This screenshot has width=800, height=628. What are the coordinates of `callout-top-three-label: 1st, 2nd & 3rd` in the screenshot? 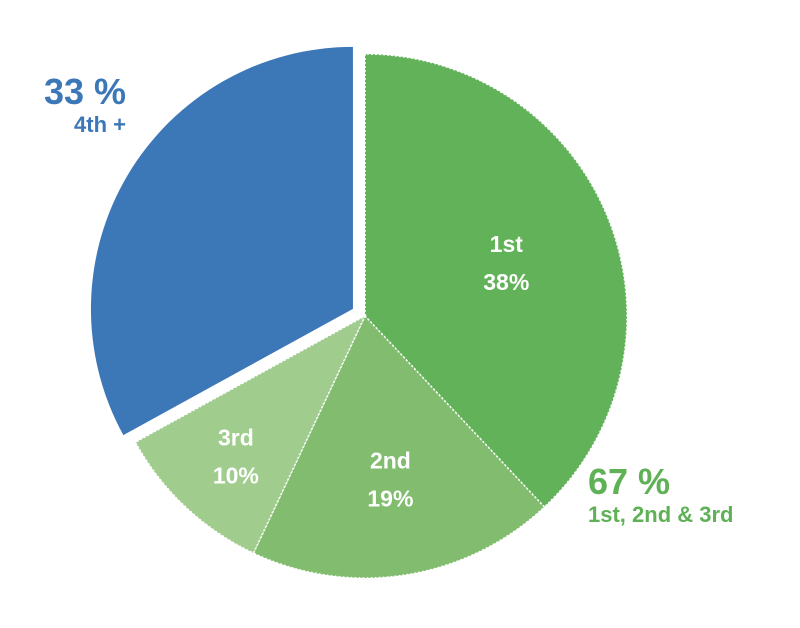 It's located at (661, 514).